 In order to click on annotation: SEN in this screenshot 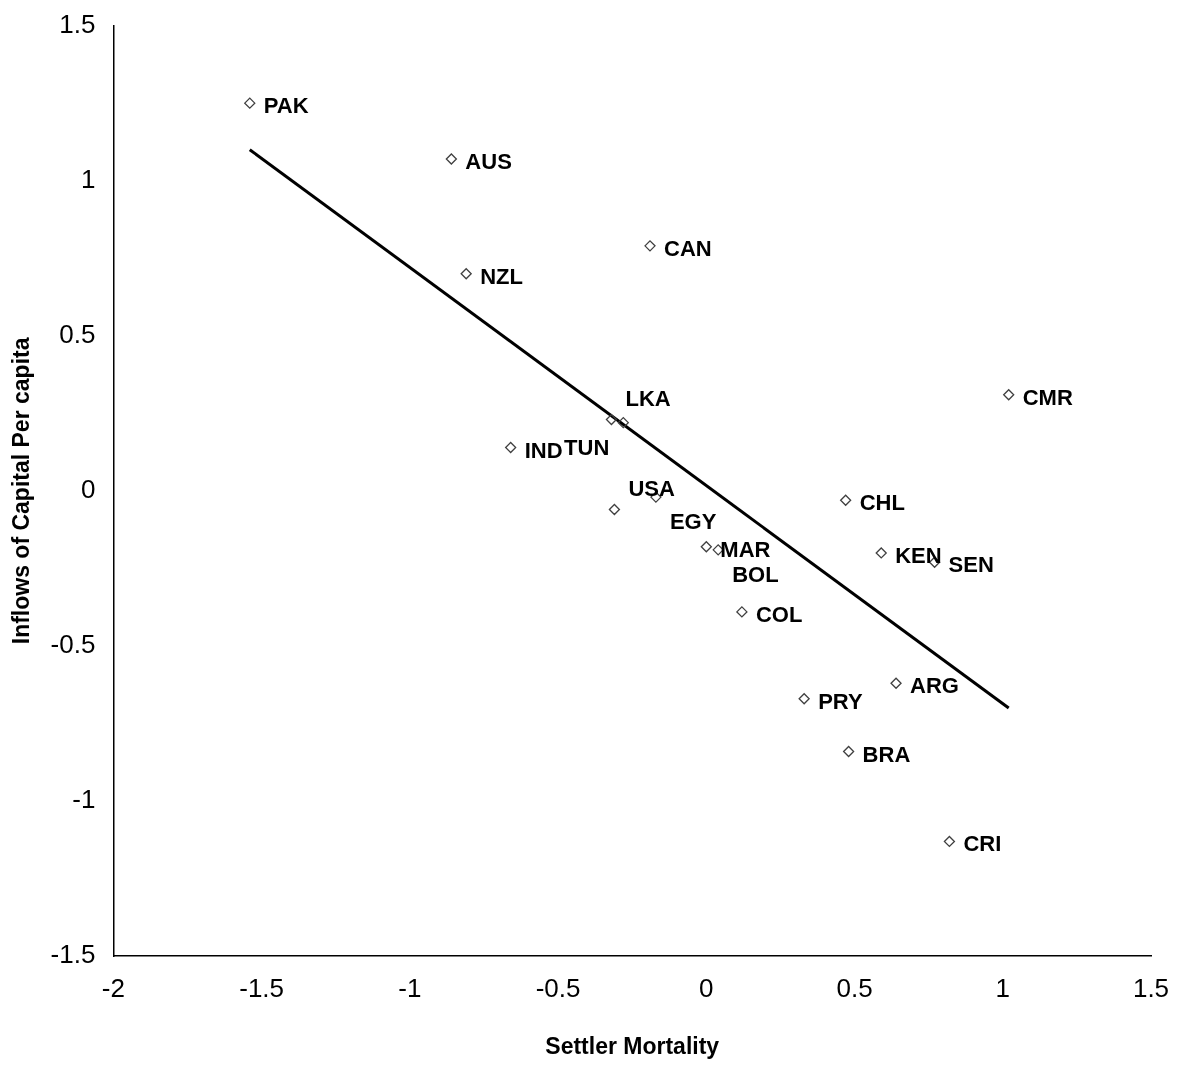, I will do `click(971, 565)`.